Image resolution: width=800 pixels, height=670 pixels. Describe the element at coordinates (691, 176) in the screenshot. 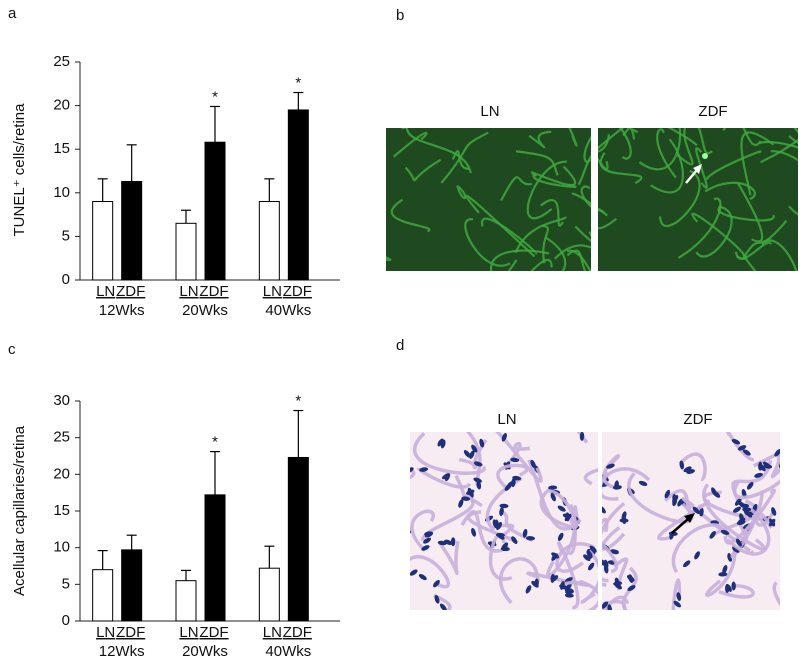

I see `arrow` at that location.